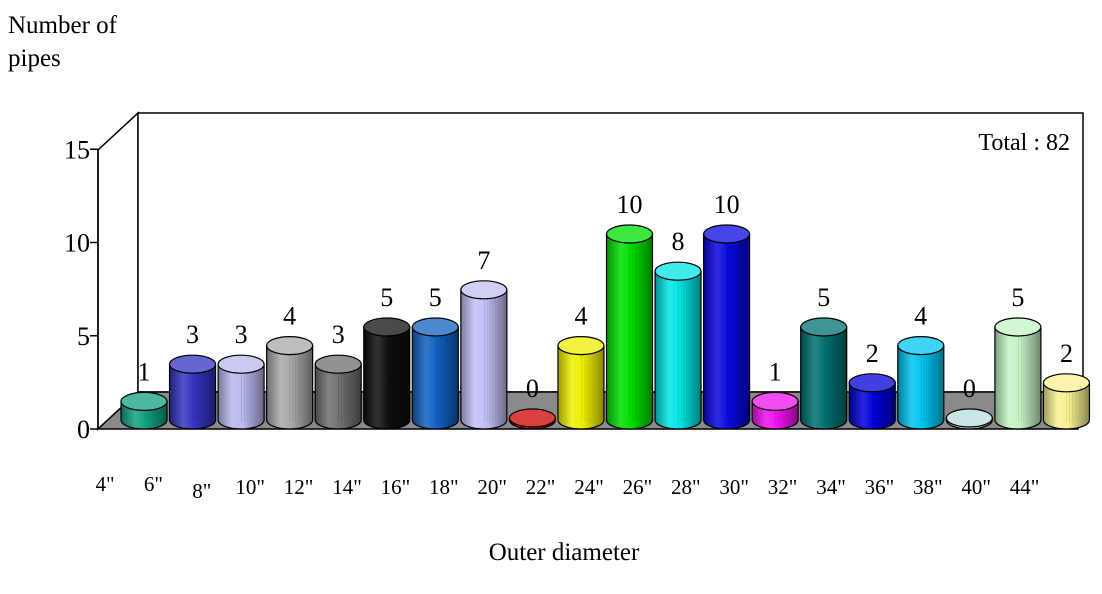  What do you see at coordinates (250, 487) in the screenshot?
I see `x-tick-label: 10"` at bounding box center [250, 487].